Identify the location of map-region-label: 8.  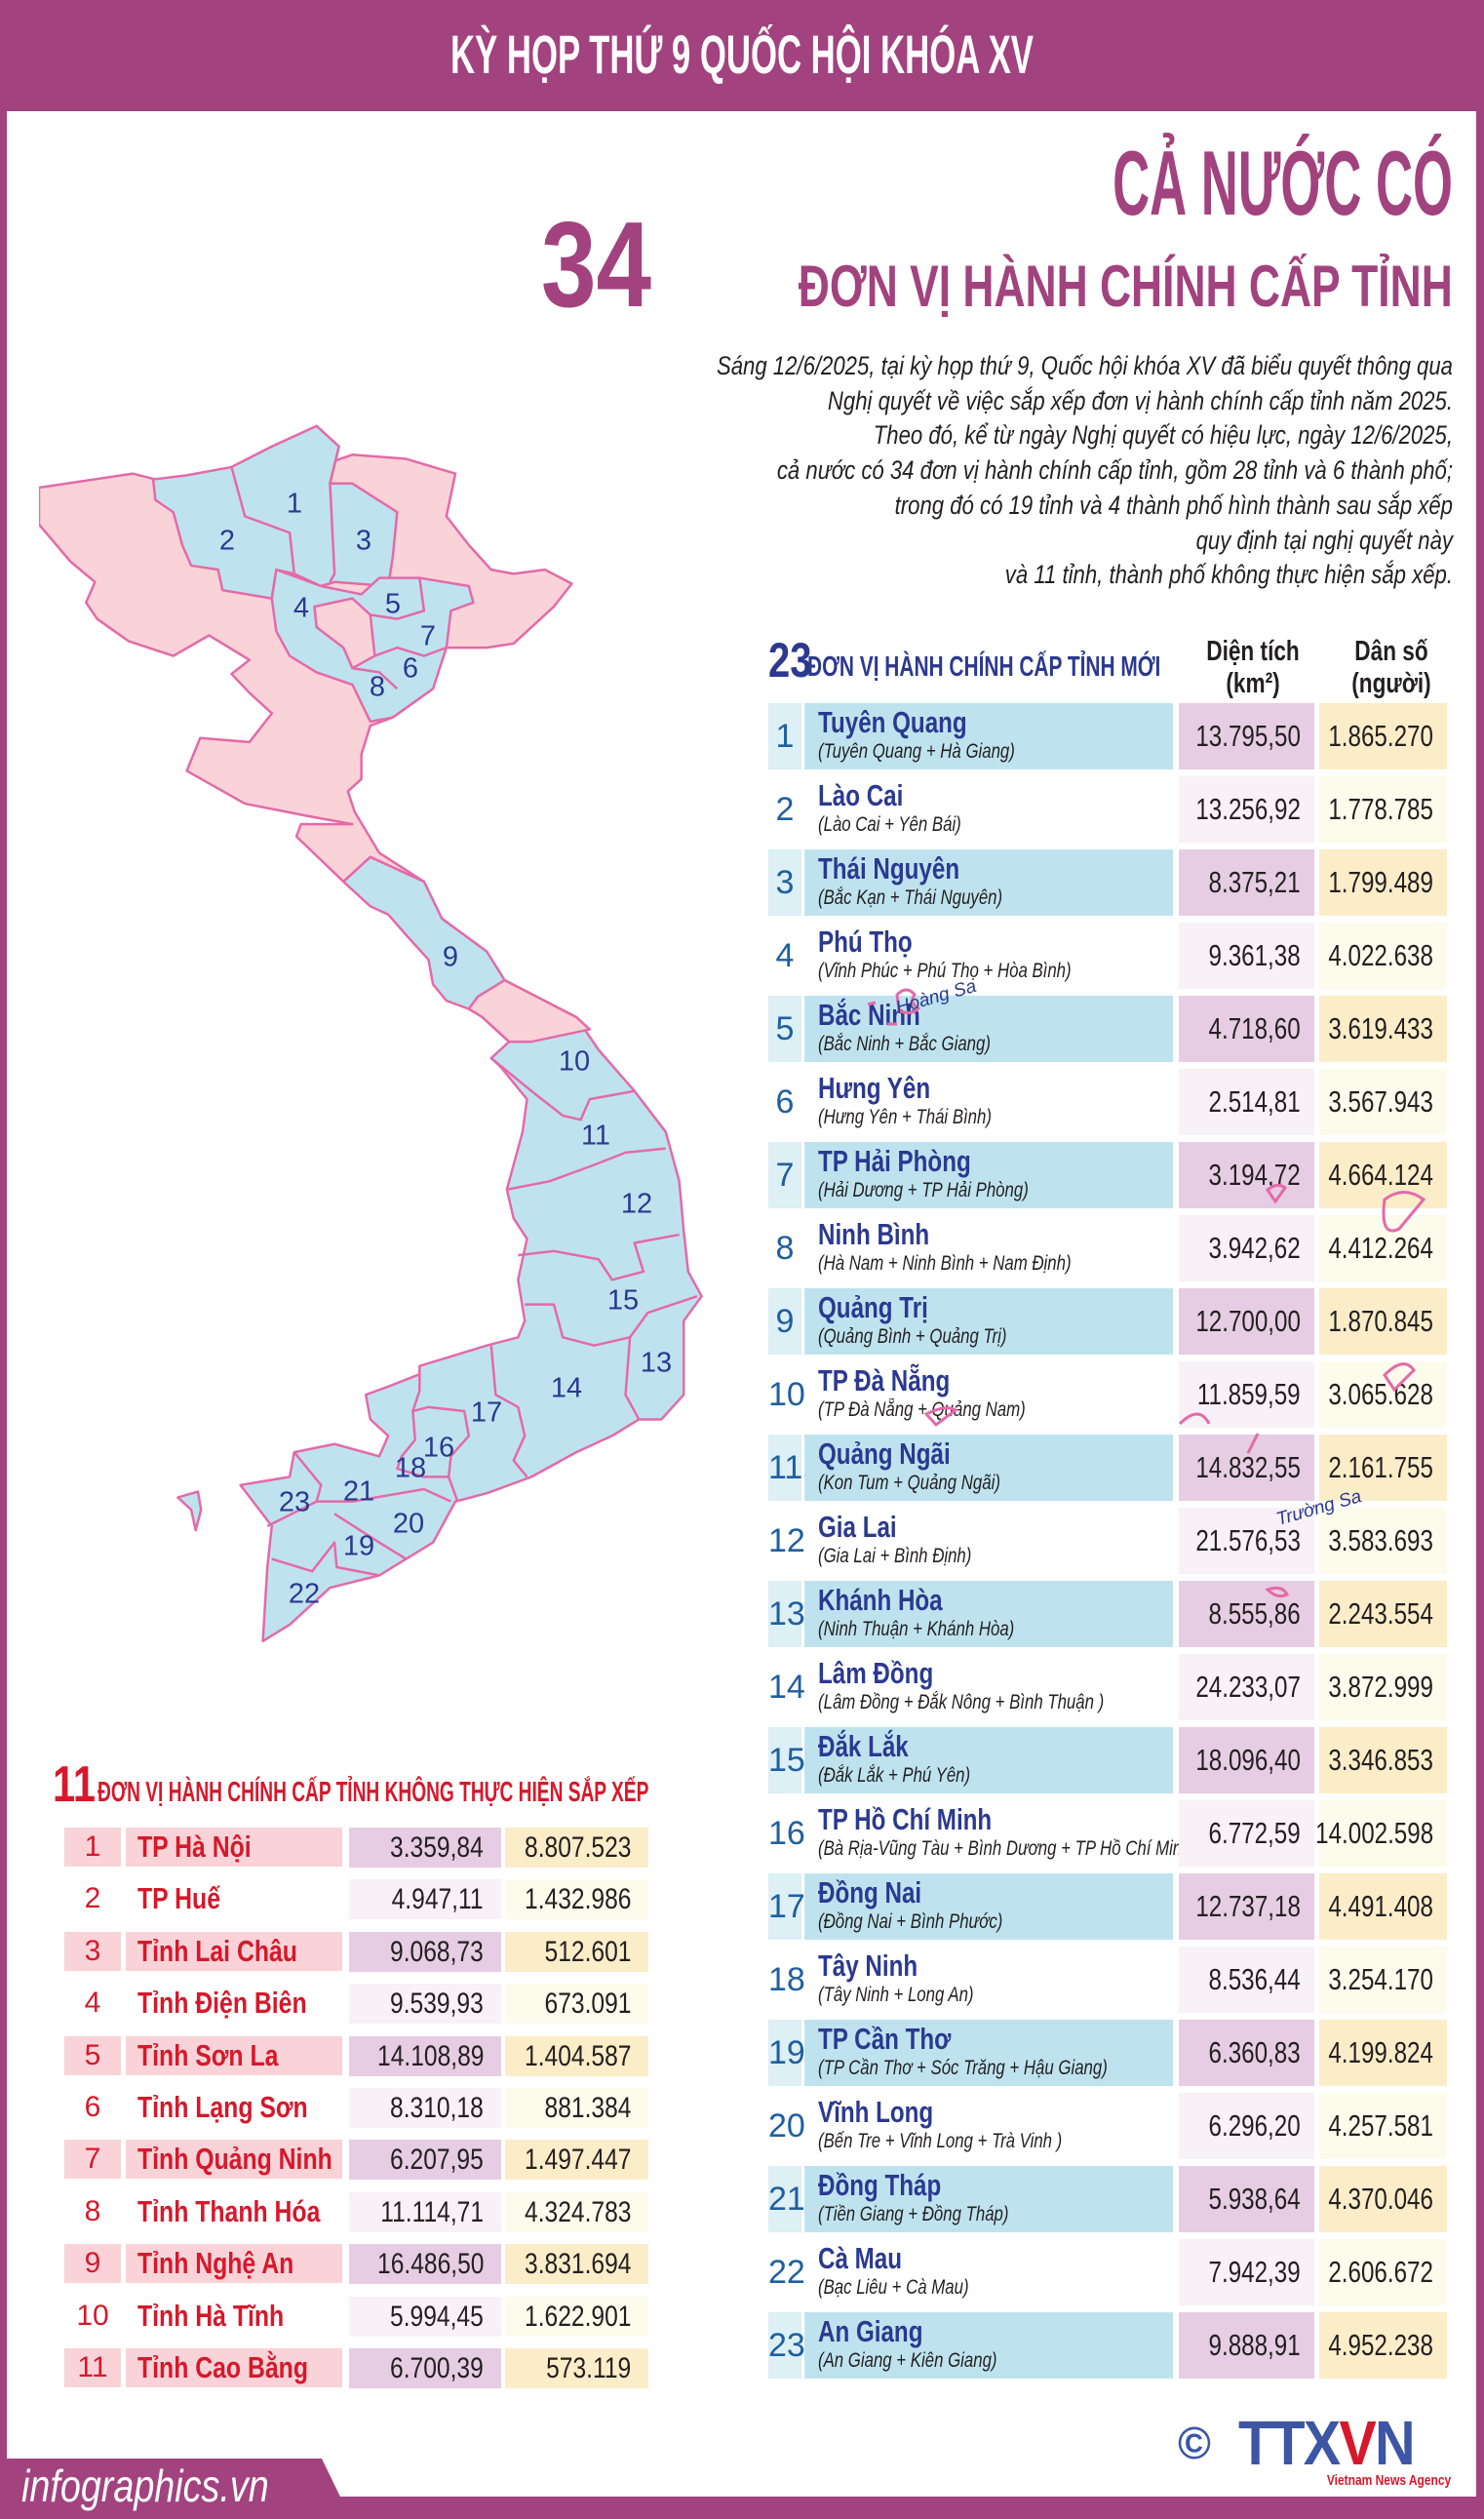
(377, 687).